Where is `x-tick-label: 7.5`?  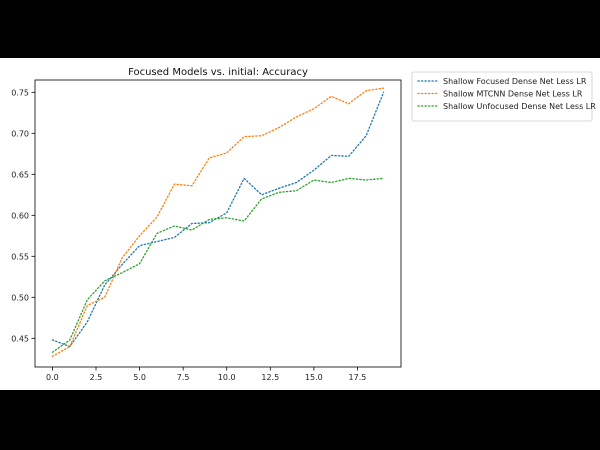 x-tick-label: 7.5 is located at coordinates (183, 377).